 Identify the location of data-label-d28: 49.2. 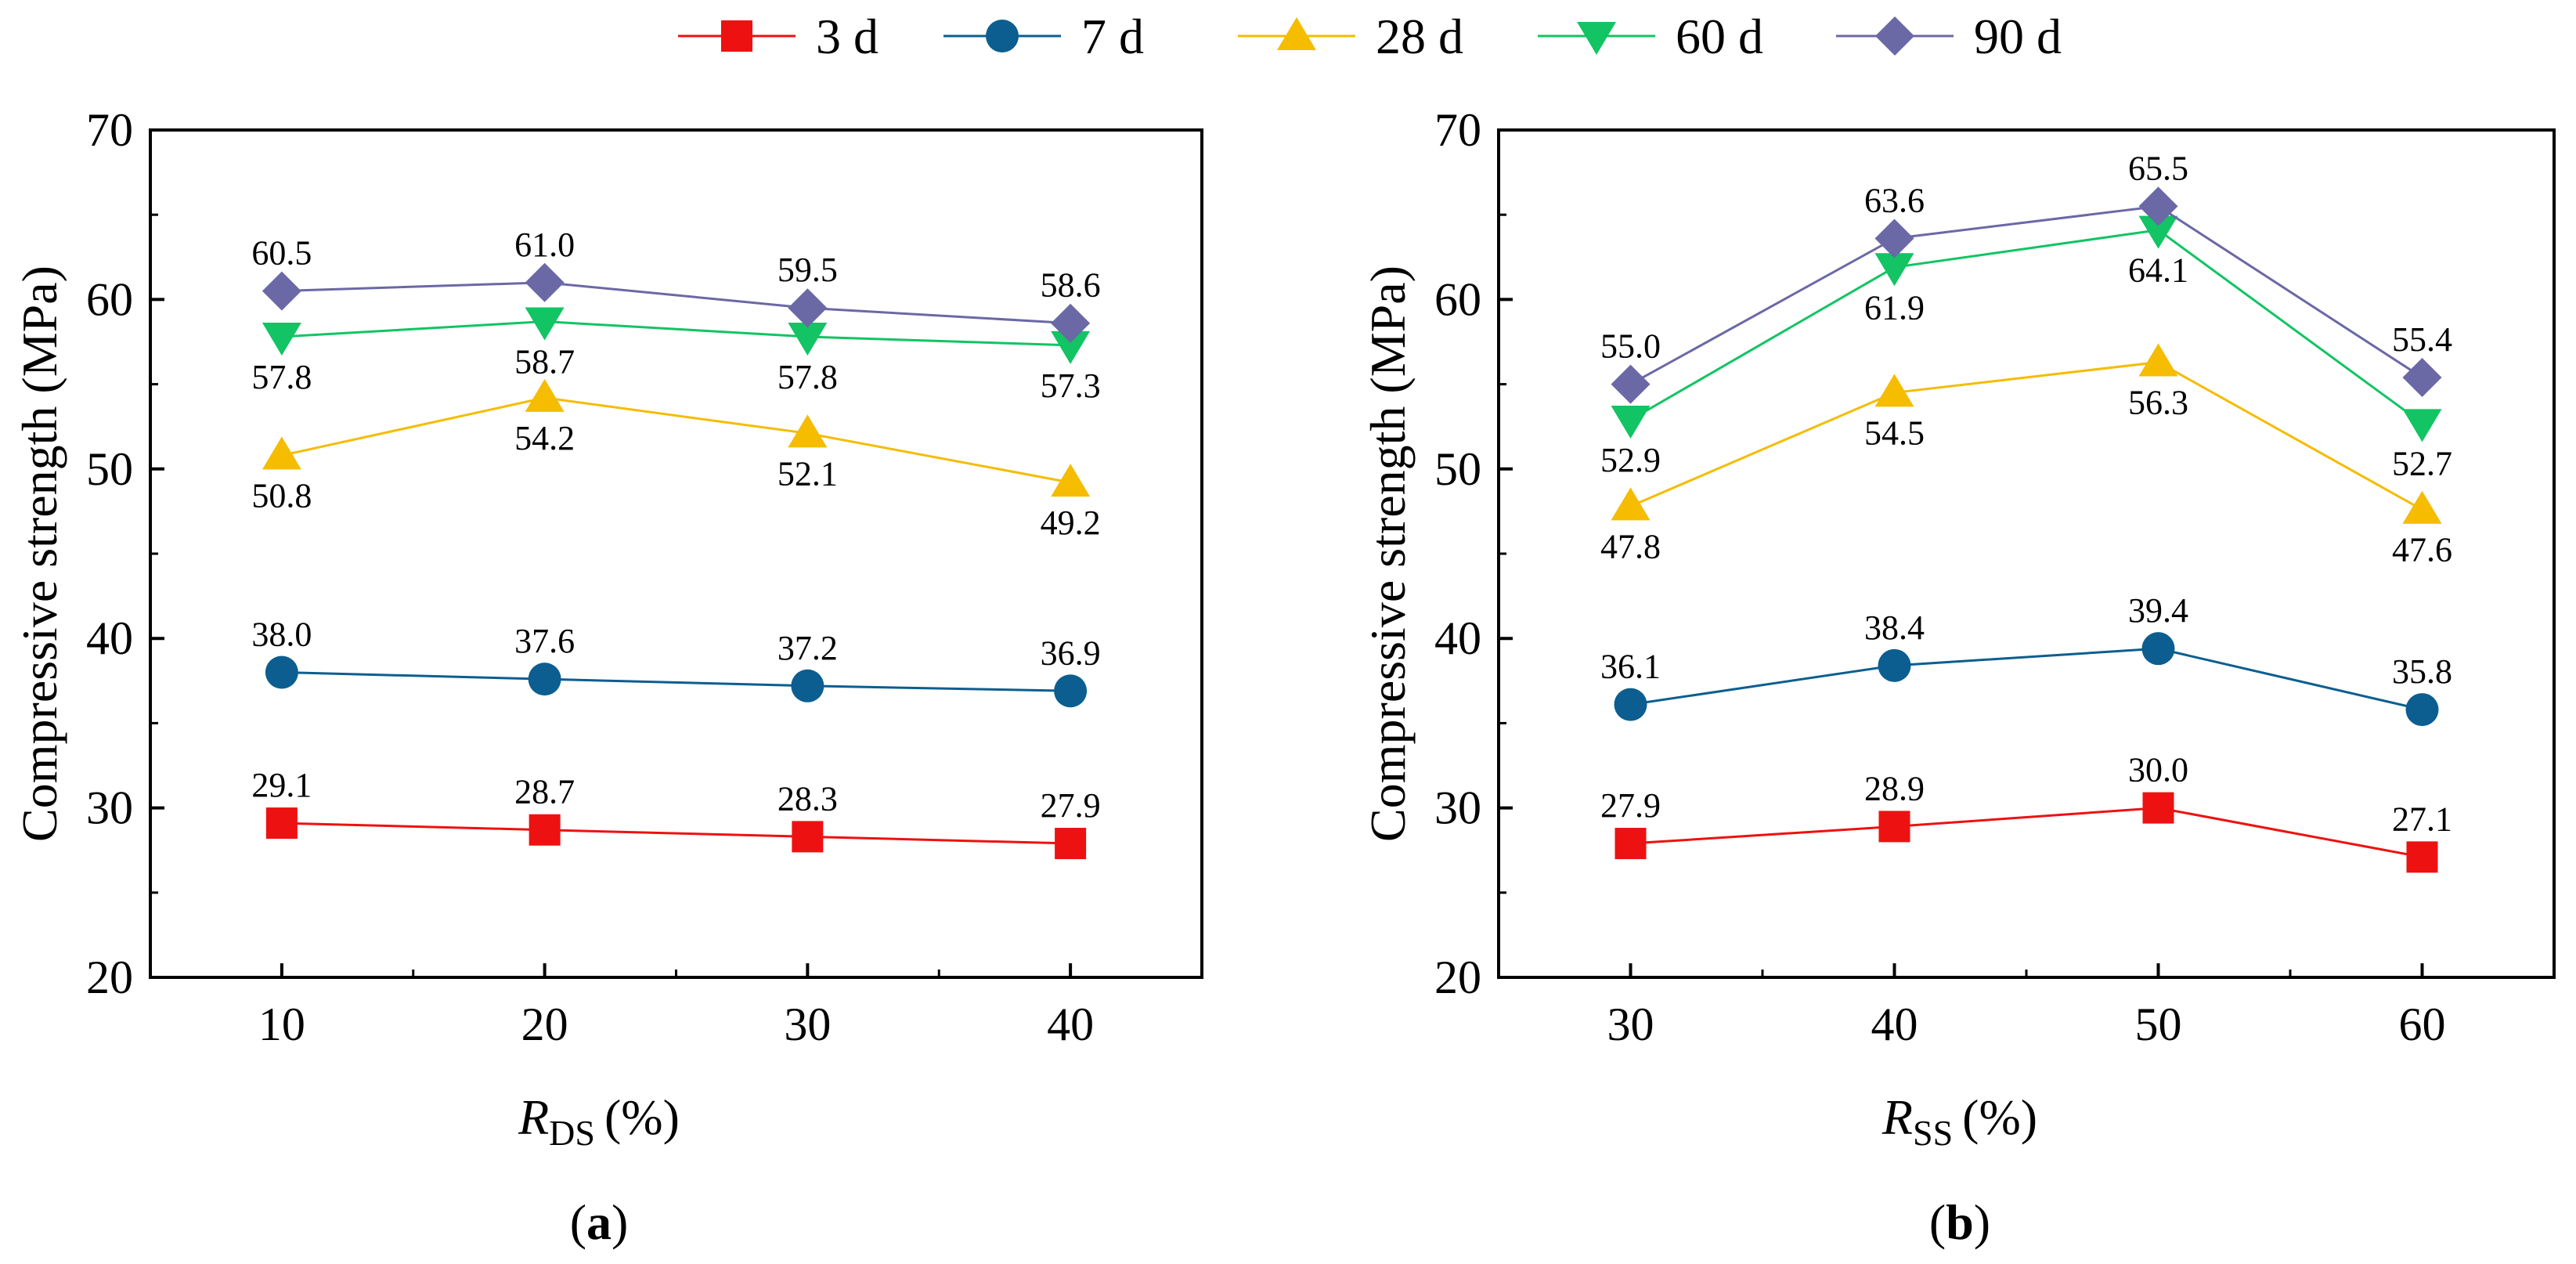
(1071, 523).